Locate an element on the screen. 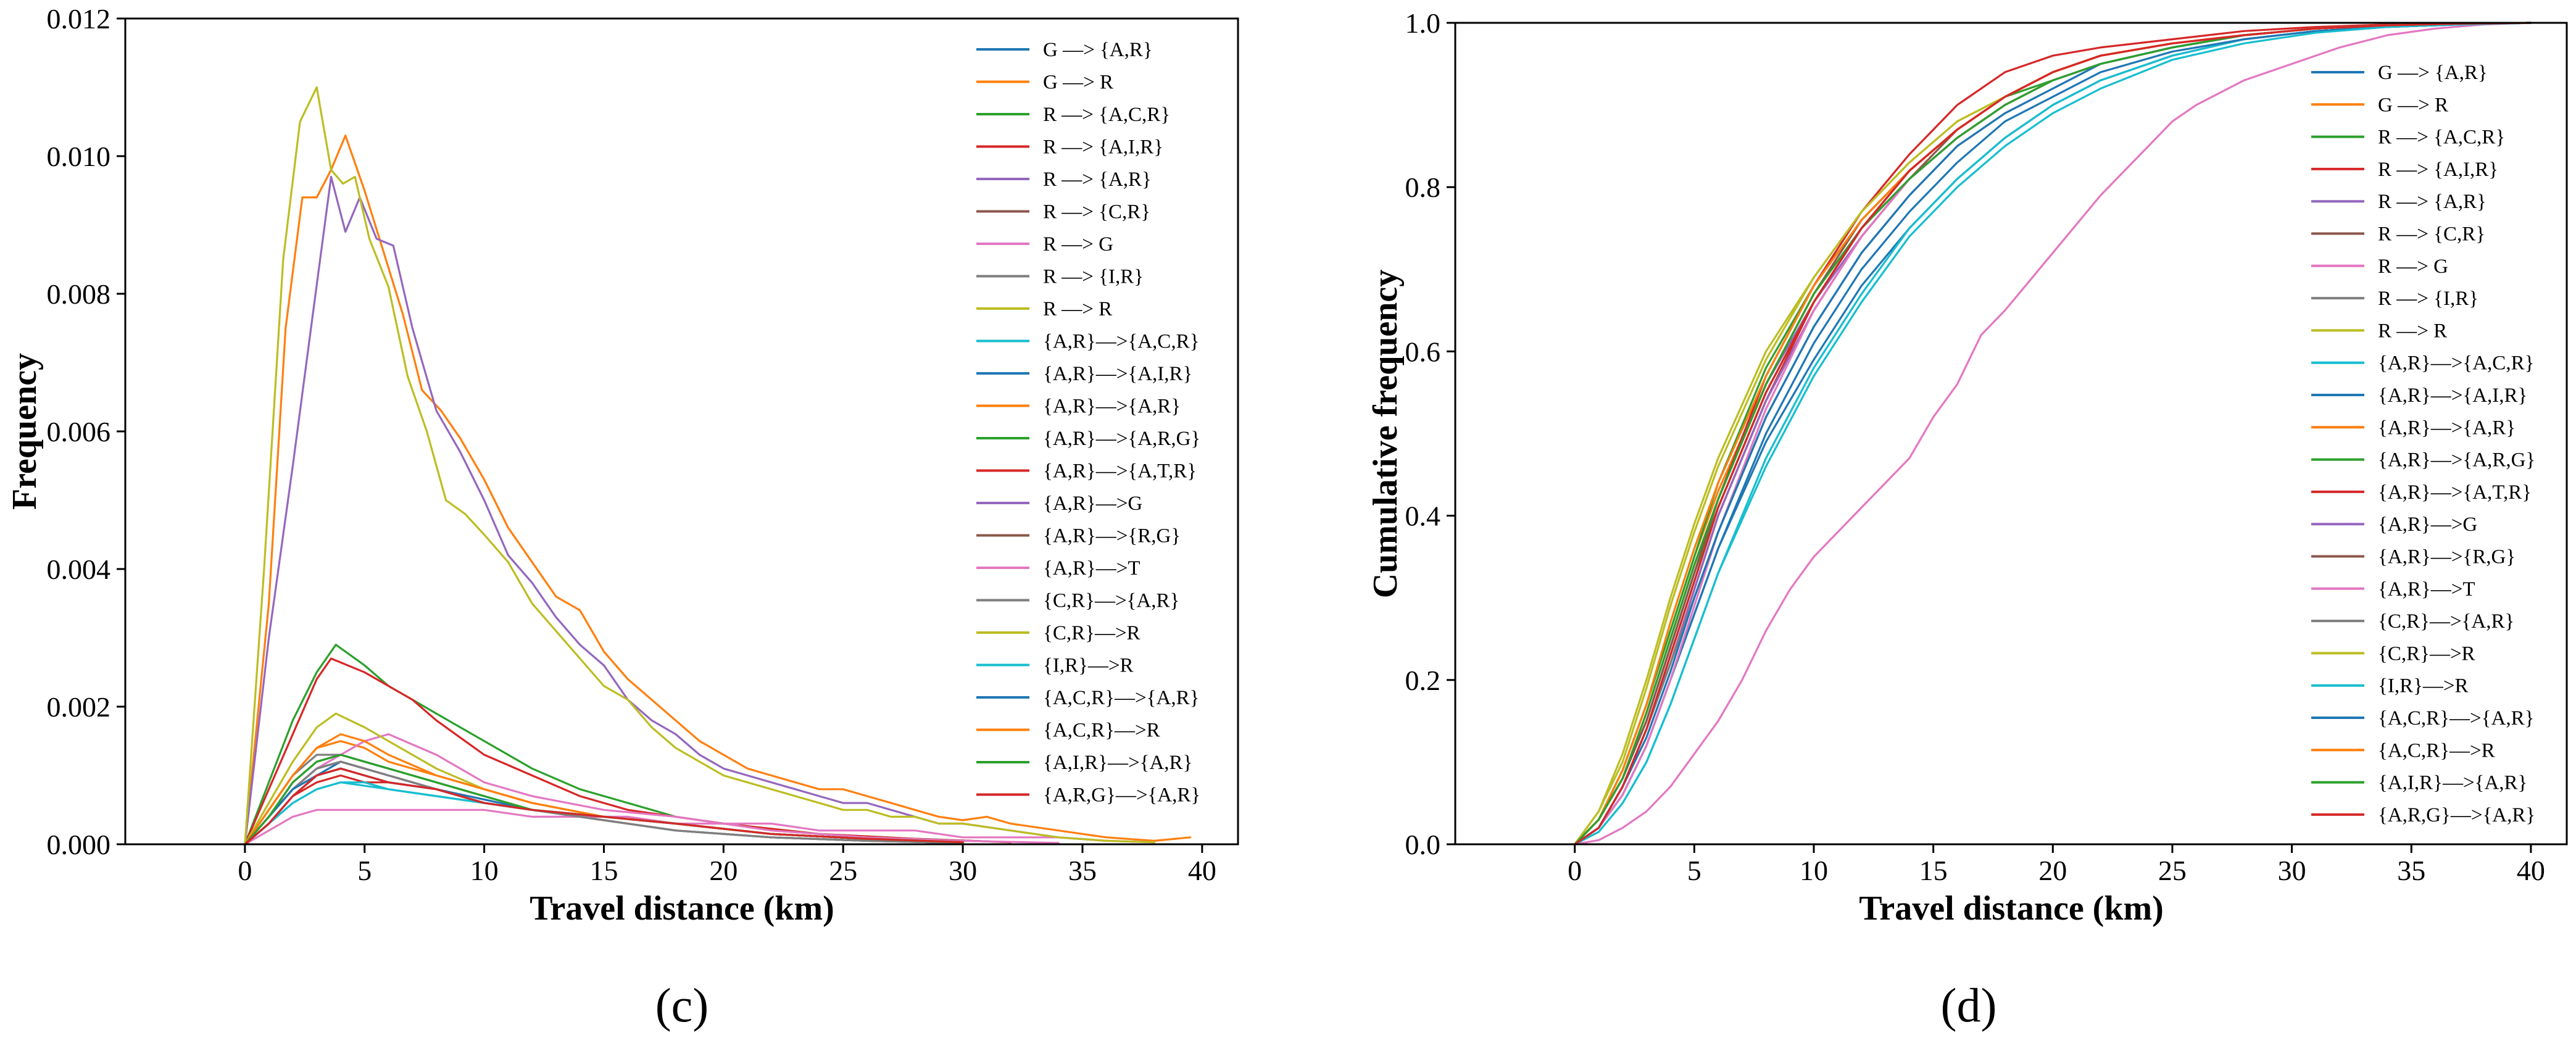 This screenshot has height=1043, width=2576. panel-label: (d) is located at coordinates (1969, 1005).